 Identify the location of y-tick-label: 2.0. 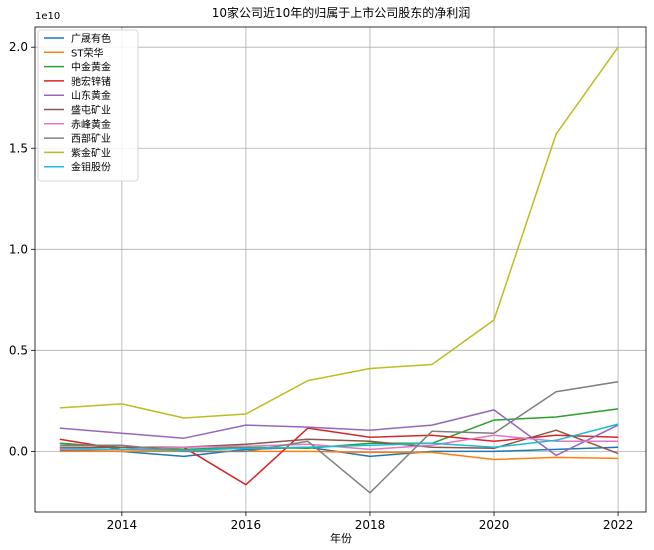
(18, 47).